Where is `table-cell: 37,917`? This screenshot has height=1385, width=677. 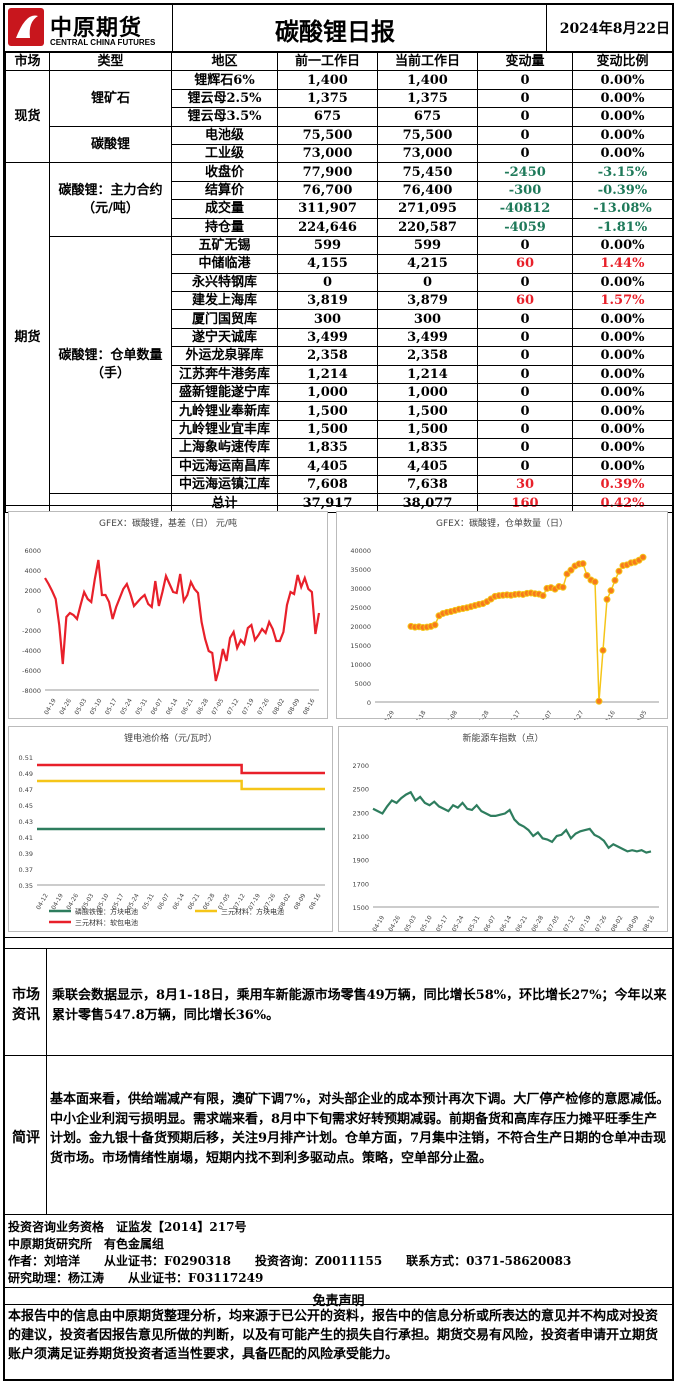
table-cell: 37,917 is located at coordinates (327, 503).